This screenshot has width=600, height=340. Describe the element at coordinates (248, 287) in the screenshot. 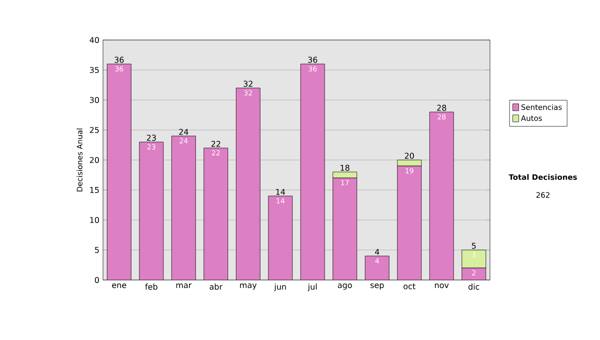

I see `x-tick-label: may` at that location.